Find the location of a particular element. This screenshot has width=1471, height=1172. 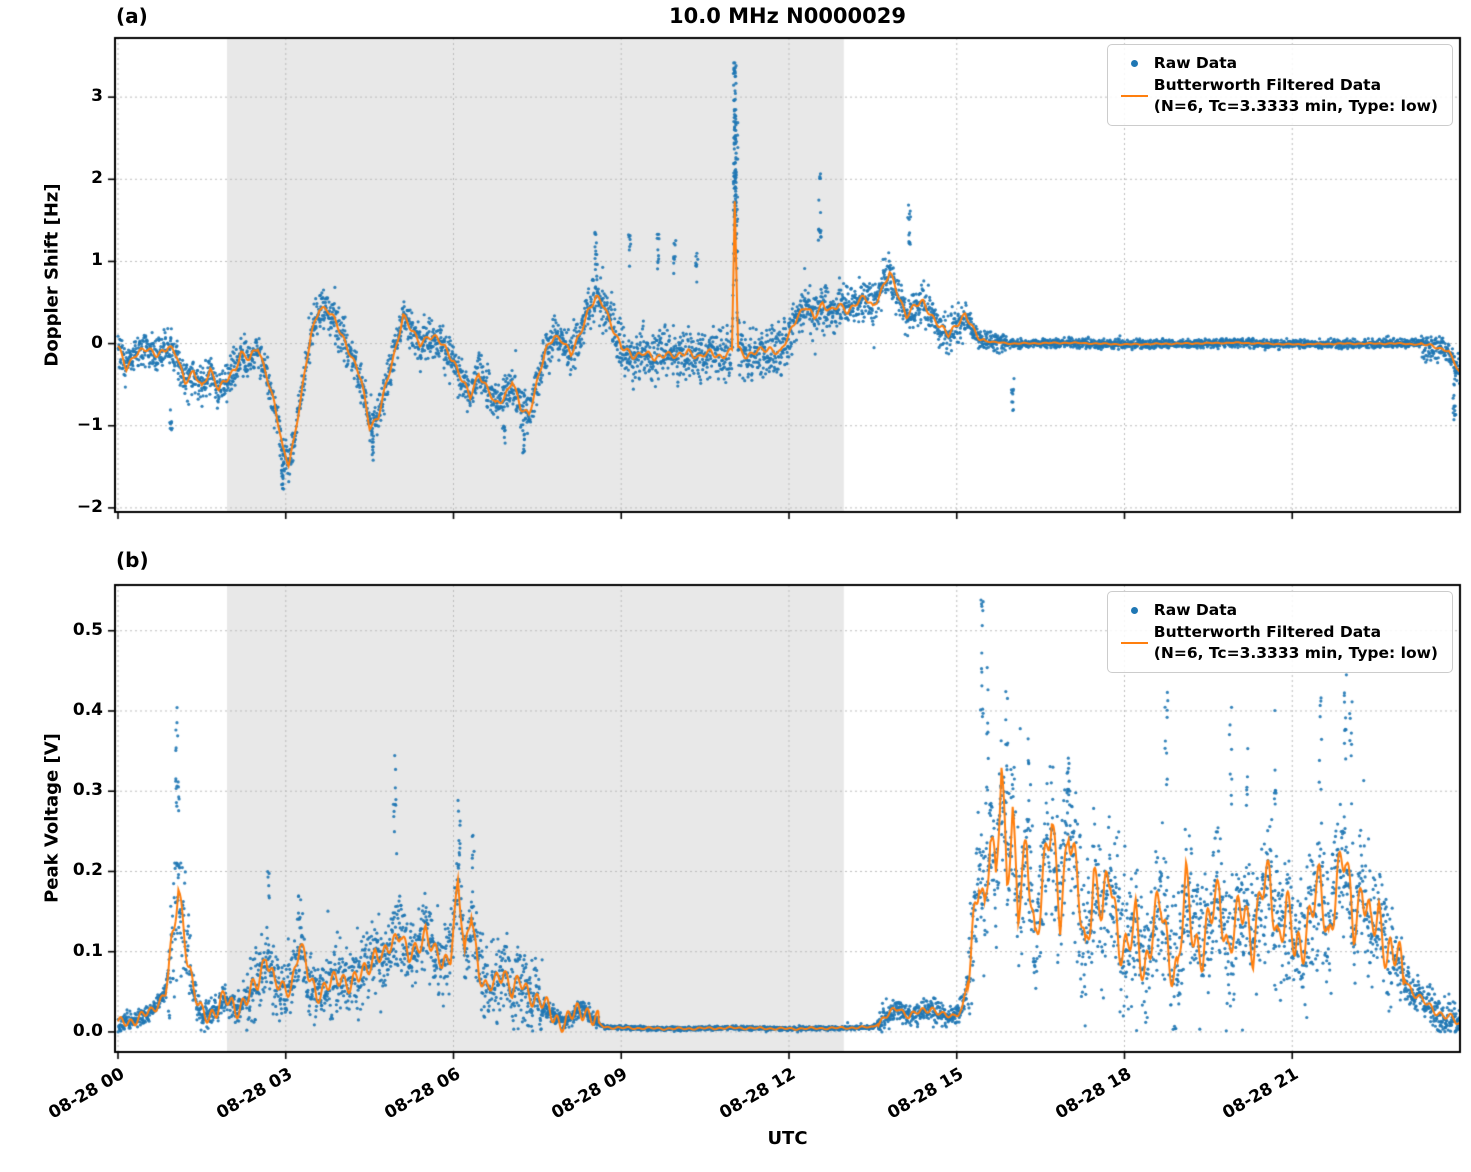

panel-a-letter: (a) is located at coordinates (132, 16).